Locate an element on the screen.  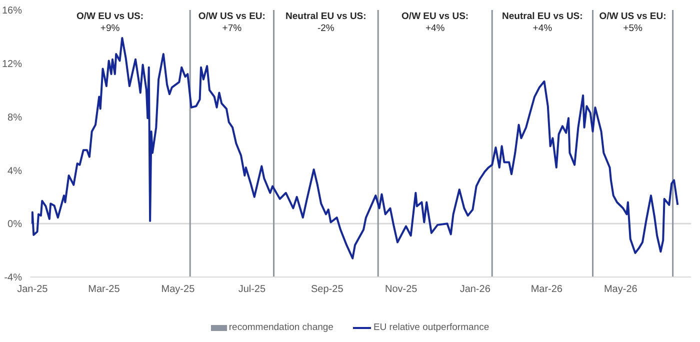
x-tick-label: Mar-26 is located at coordinates (546, 290).